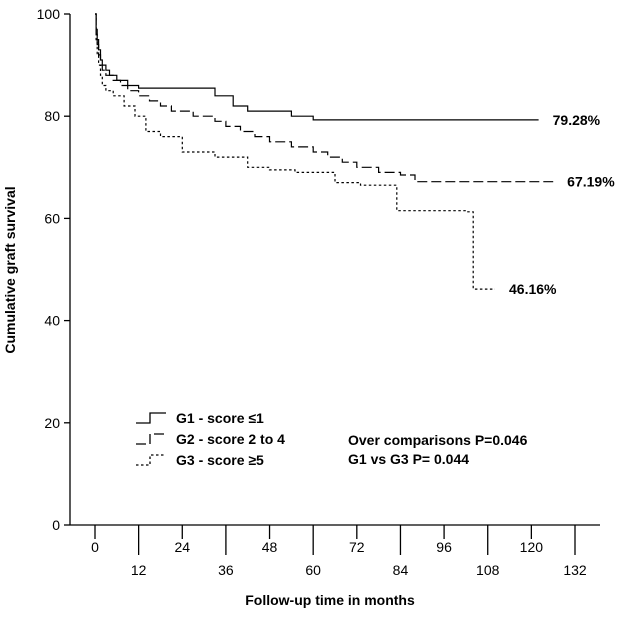  What do you see at coordinates (52, 321) in the screenshot?
I see `y-tick-label: 40` at bounding box center [52, 321].